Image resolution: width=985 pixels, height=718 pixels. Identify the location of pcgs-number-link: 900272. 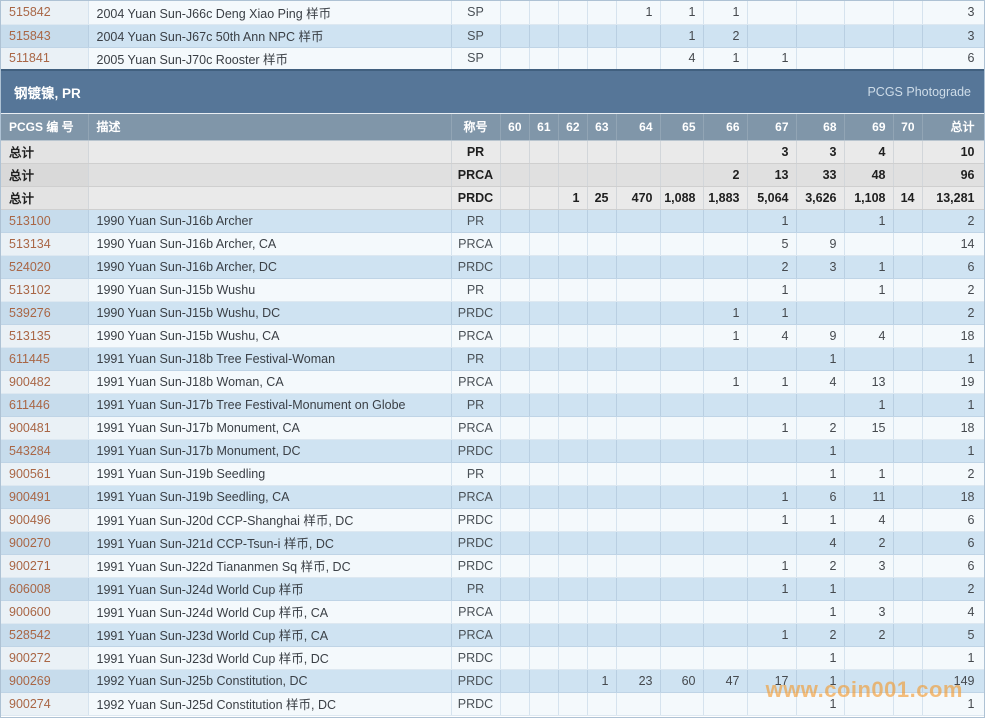
(45, 658).